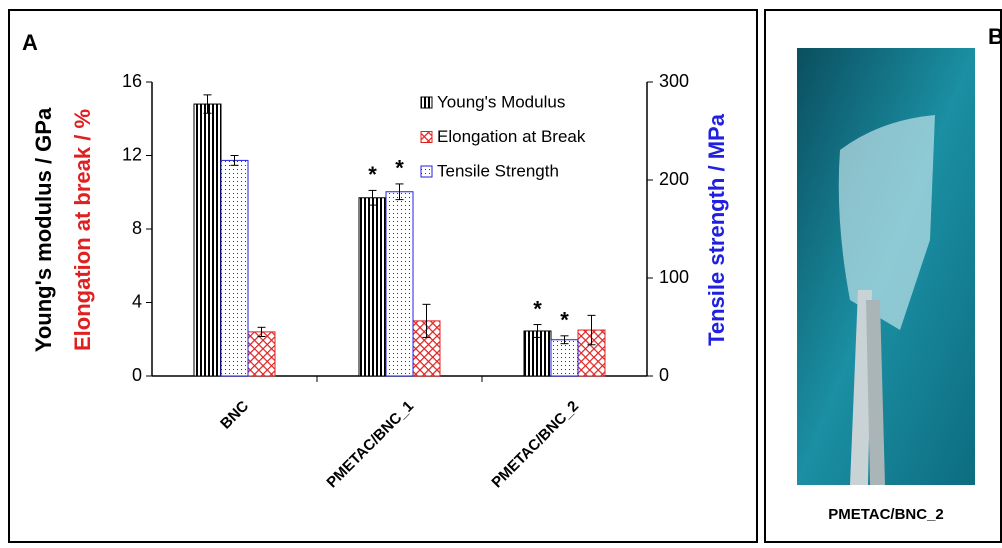 Image resolution: width=1002 pixels, height=548 pixels. What do you see at coordinates (137, 301) in the screenshot?
I see `y-tick-label: 4` at bounding box center [137, 301].